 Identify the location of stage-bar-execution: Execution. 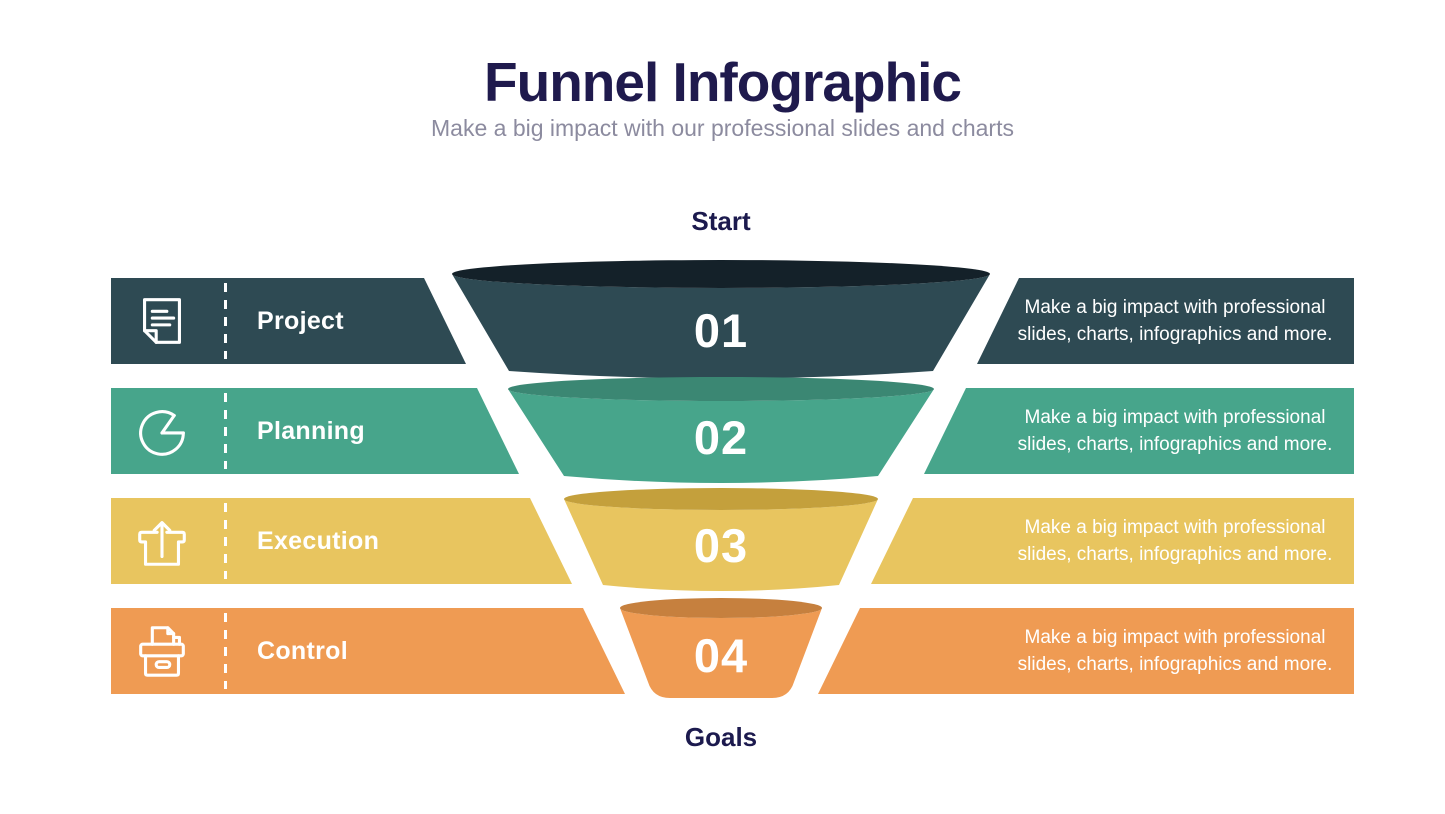
(341, 541).